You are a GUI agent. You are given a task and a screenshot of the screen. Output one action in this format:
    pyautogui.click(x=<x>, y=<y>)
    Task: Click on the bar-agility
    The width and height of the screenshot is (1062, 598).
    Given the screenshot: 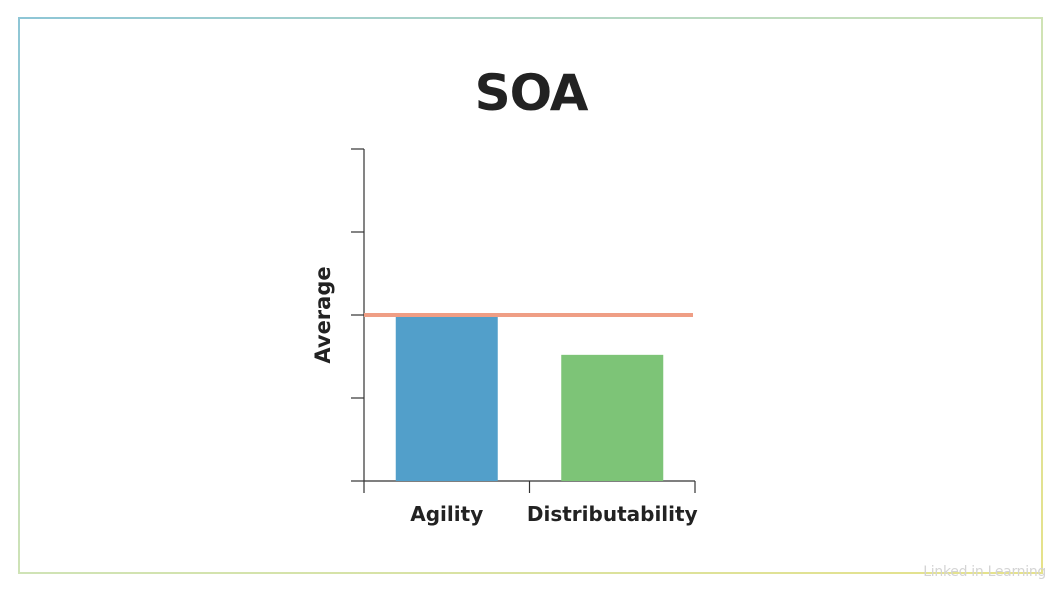 What is the action you would take?
    pyautogui.click(x=446, y=398)
    